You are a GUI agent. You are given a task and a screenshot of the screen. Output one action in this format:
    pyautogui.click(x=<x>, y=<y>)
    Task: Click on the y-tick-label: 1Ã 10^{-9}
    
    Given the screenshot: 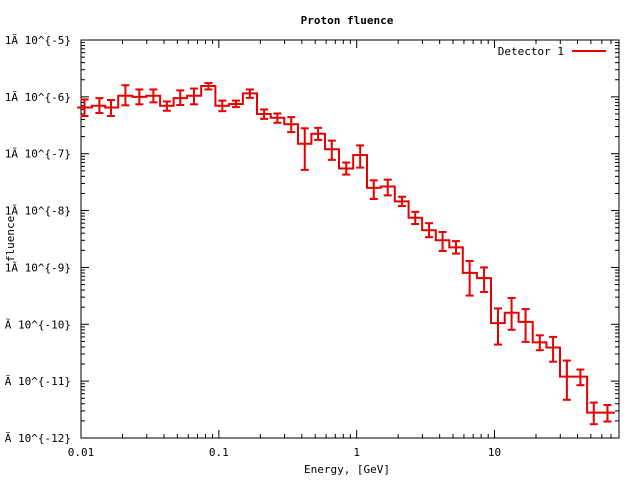 What is the action you would take?
    pyautogui.click(x=38, y=267)
    